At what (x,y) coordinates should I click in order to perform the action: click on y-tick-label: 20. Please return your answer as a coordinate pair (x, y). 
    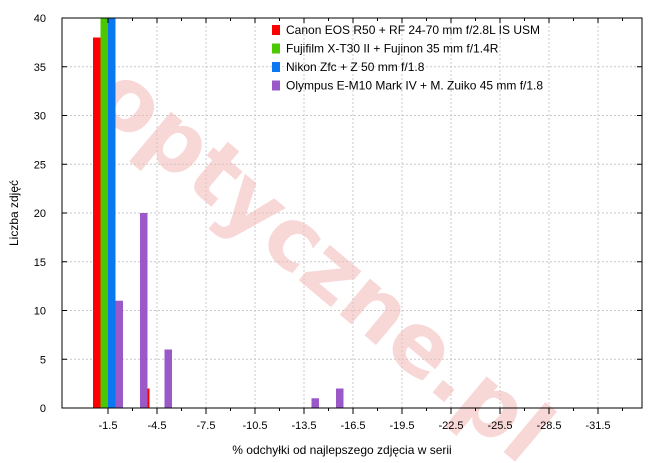
    Looking at the image, I should click on (40, 214).